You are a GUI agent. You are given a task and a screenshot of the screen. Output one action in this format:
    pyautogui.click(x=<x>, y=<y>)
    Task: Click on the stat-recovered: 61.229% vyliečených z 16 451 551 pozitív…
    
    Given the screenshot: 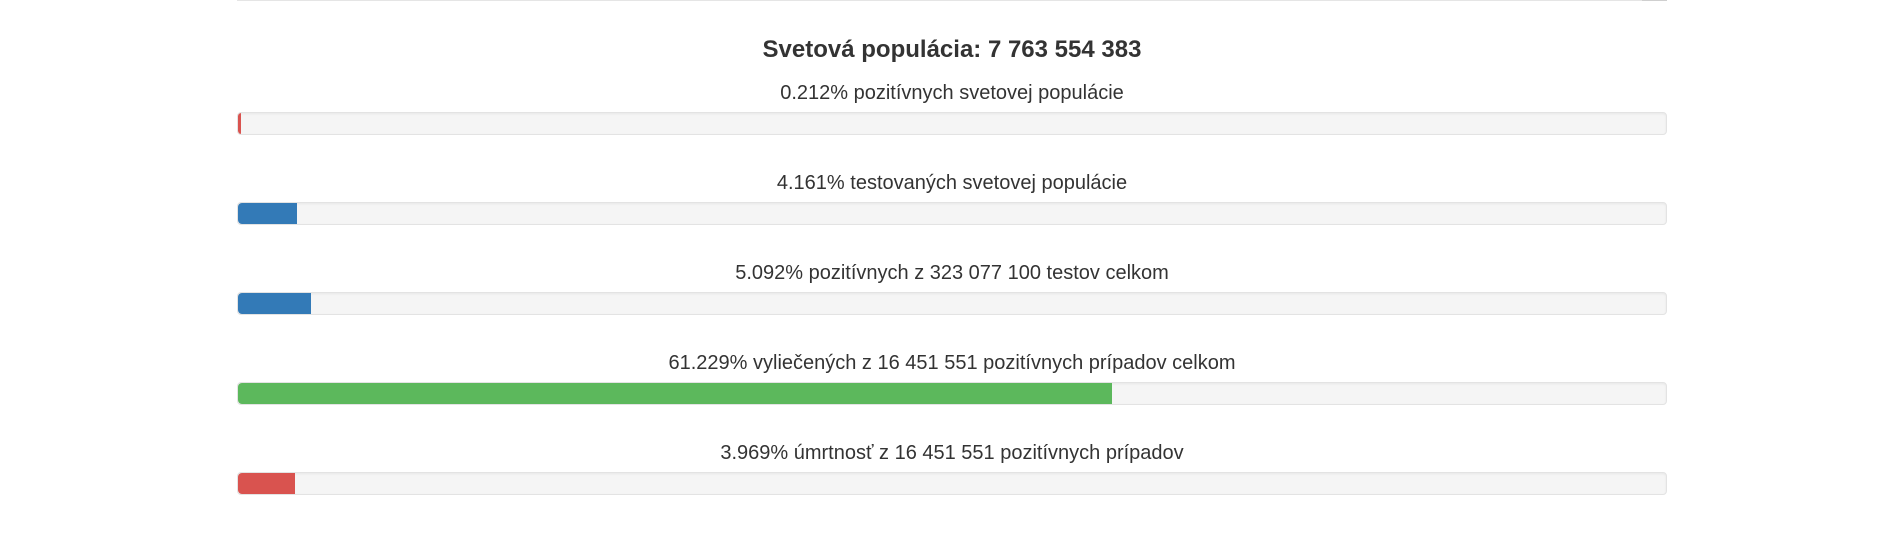 What is the action you would take?
    pyautogui.click(x=952, y=389)
    